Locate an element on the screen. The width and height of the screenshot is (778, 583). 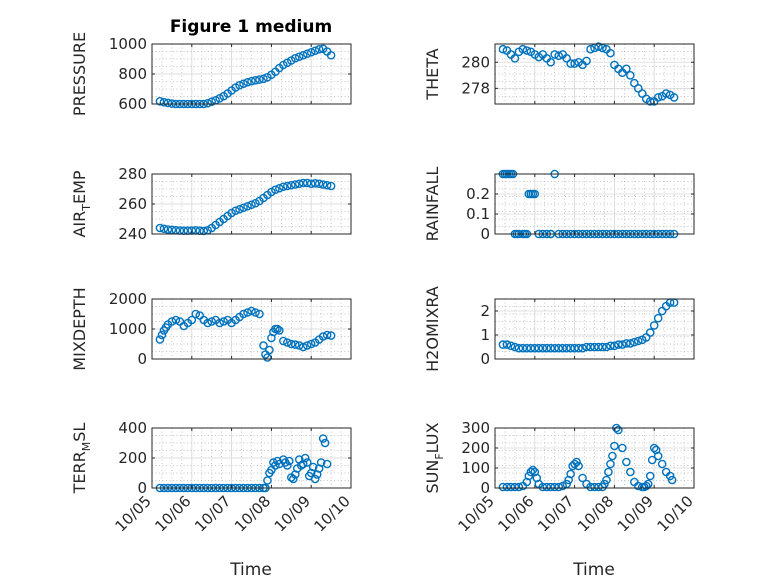
x-tick-label: 10/09 is located at coordinates (635, 513).